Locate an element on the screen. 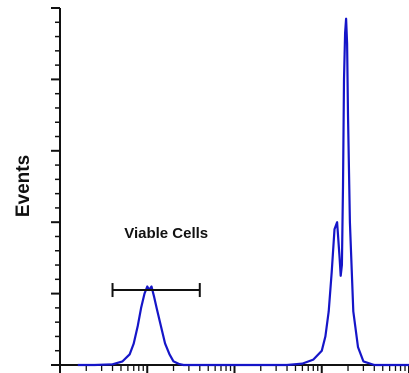  viable-cells-gate is located at coordinates (156, 290).